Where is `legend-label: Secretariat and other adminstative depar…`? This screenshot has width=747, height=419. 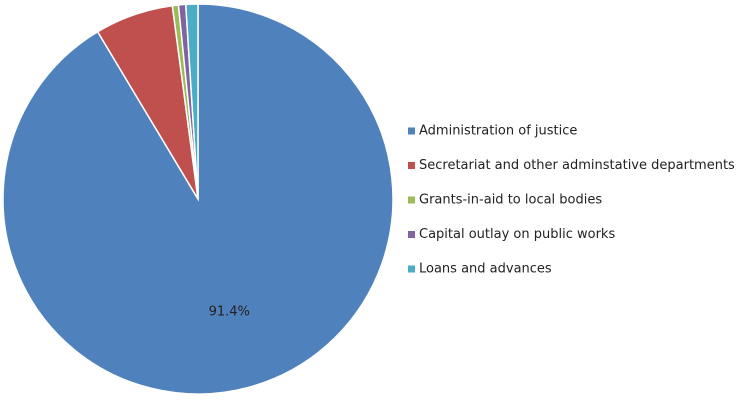 legend-label: Secretariat and other adminstative depar… is located at coordinates (577, 165).